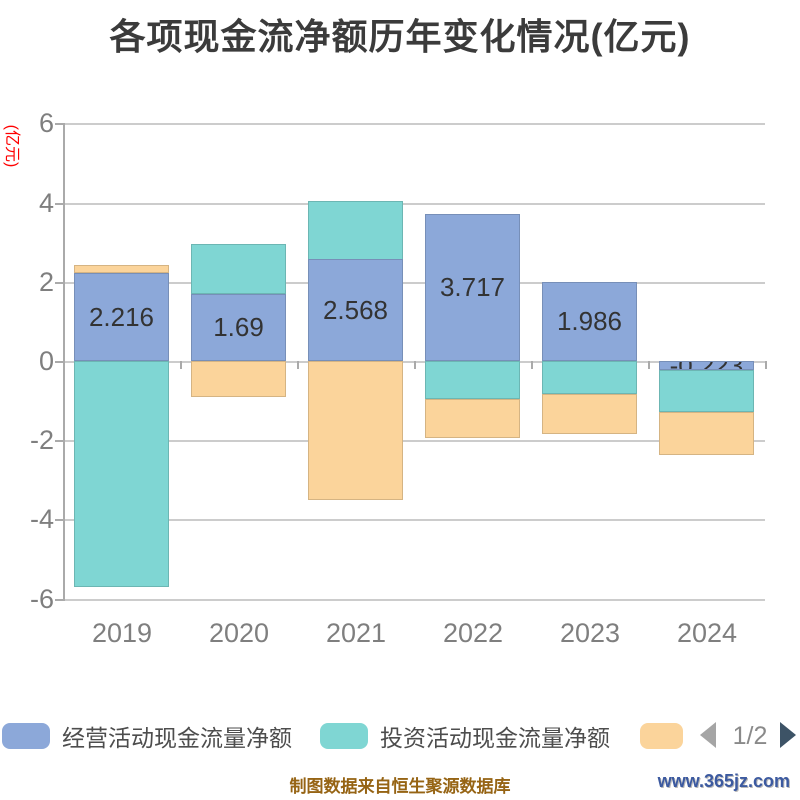 Image resolution: width=800 pixels, height=800 pixels. Describe the element at coordinates (355, 430) in the screenshot. I see `bar-segment-series3-2021` at that location.